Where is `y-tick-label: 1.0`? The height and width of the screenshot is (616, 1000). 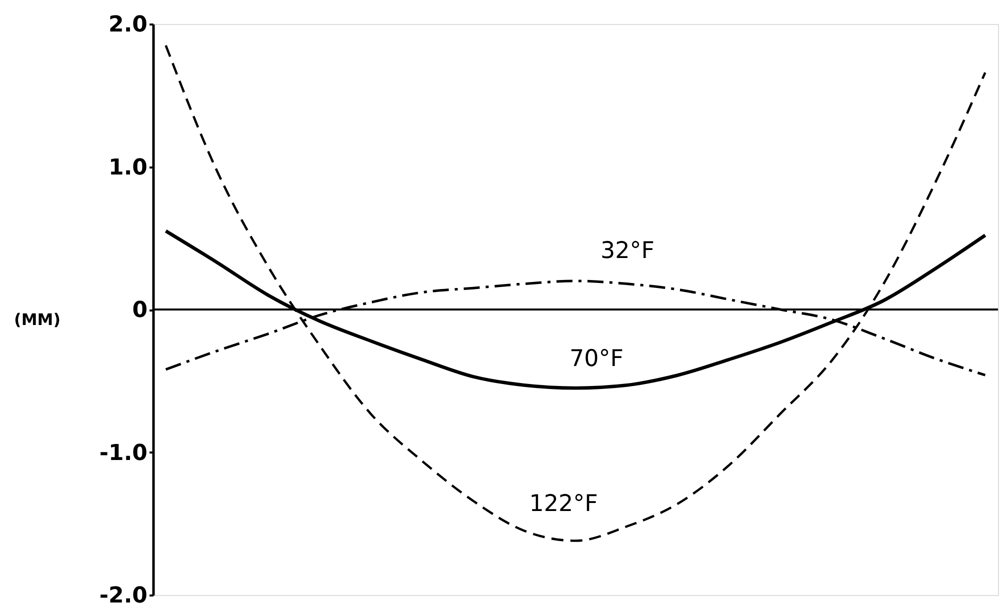 y-tick-label: 1.0 is located at coordinates (128, 167).